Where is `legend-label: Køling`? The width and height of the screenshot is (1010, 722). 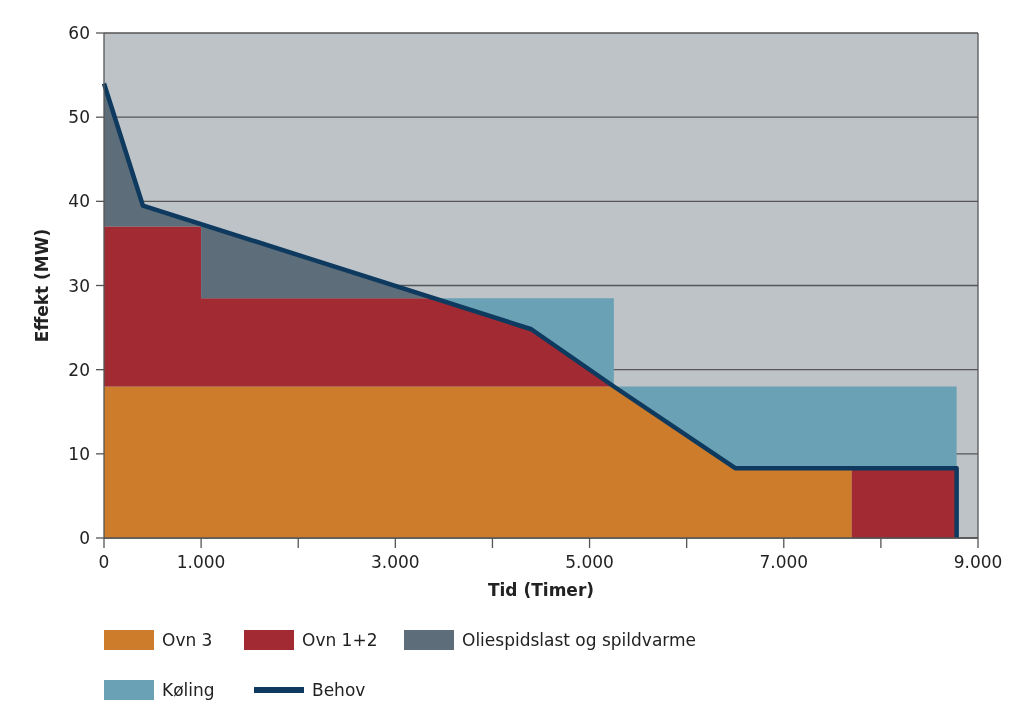
legend-label: Køling is located at coordinates (188, 690).